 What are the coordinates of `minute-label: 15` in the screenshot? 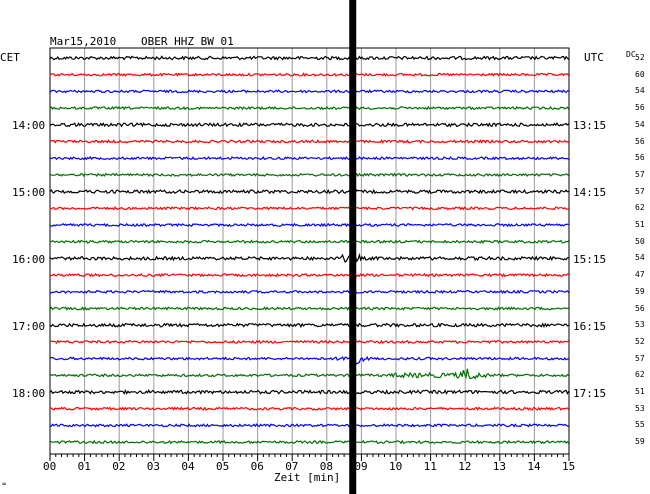 It's located at (569, 466).